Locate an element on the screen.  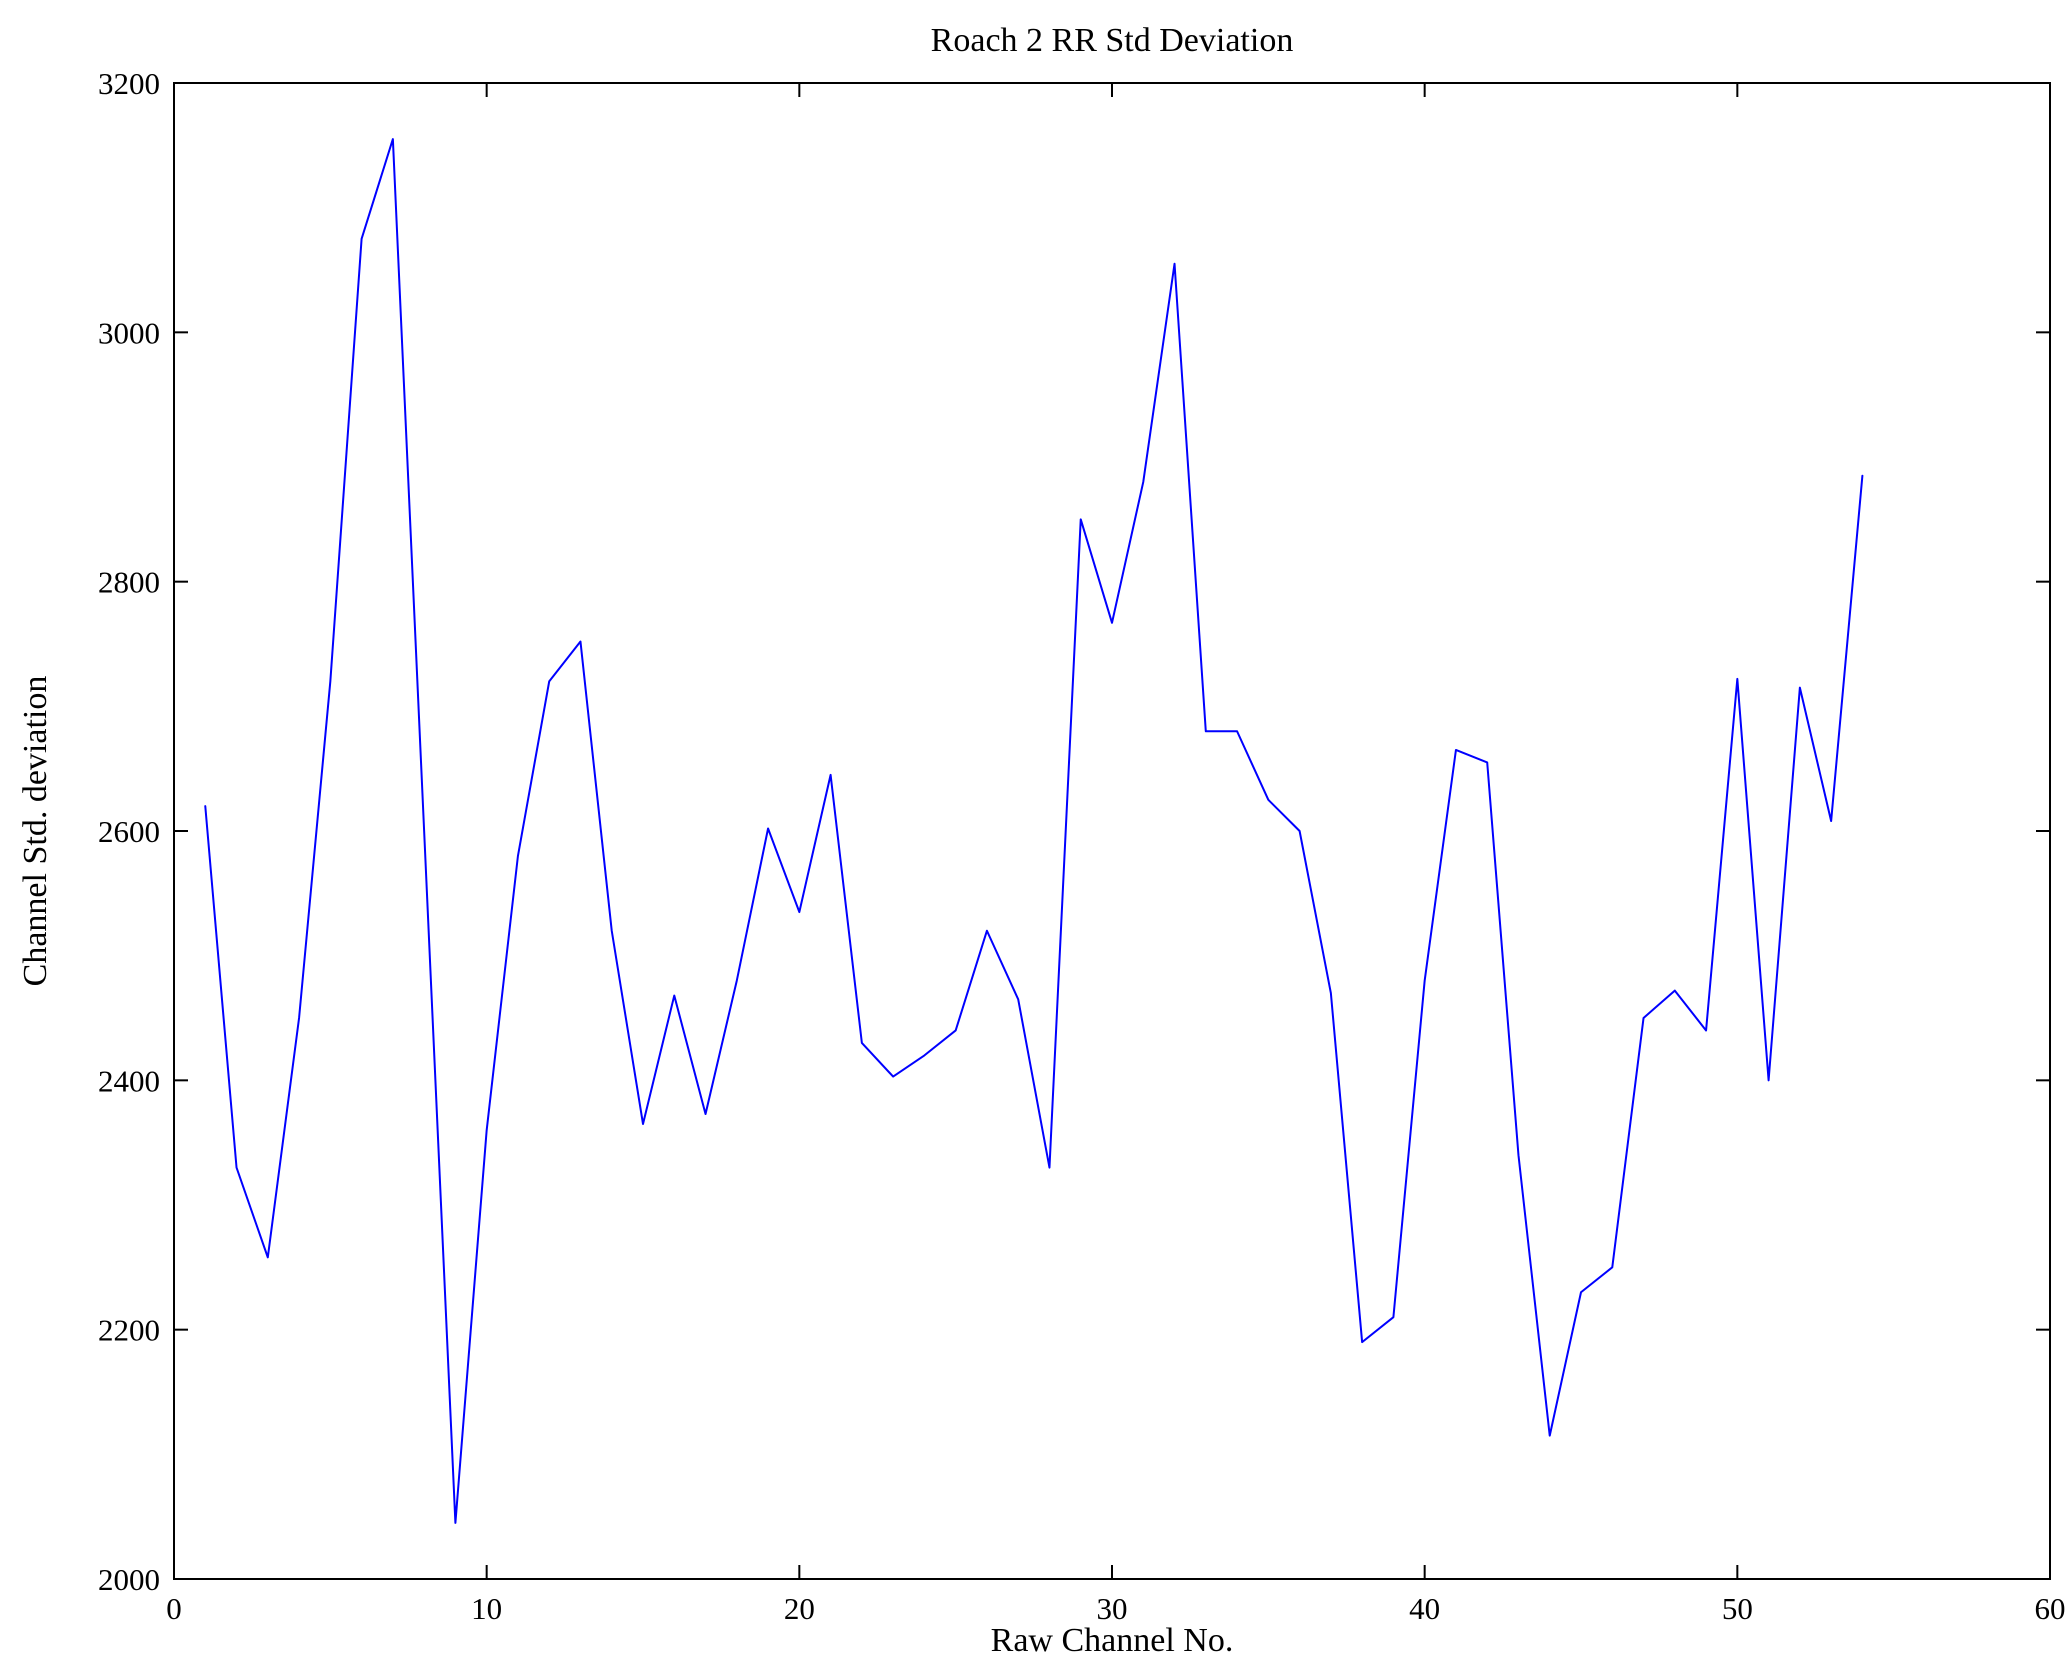
y-tick-label: 3000 is located at coordinates (129, 332).